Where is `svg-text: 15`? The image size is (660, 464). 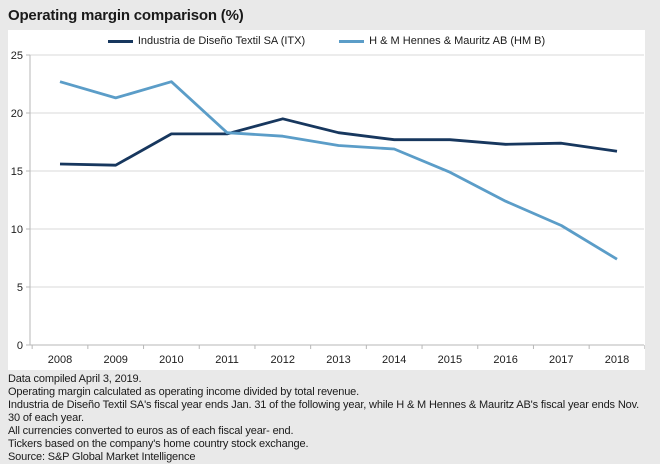 svg-text: 15 is located at coordinates (17, 172).